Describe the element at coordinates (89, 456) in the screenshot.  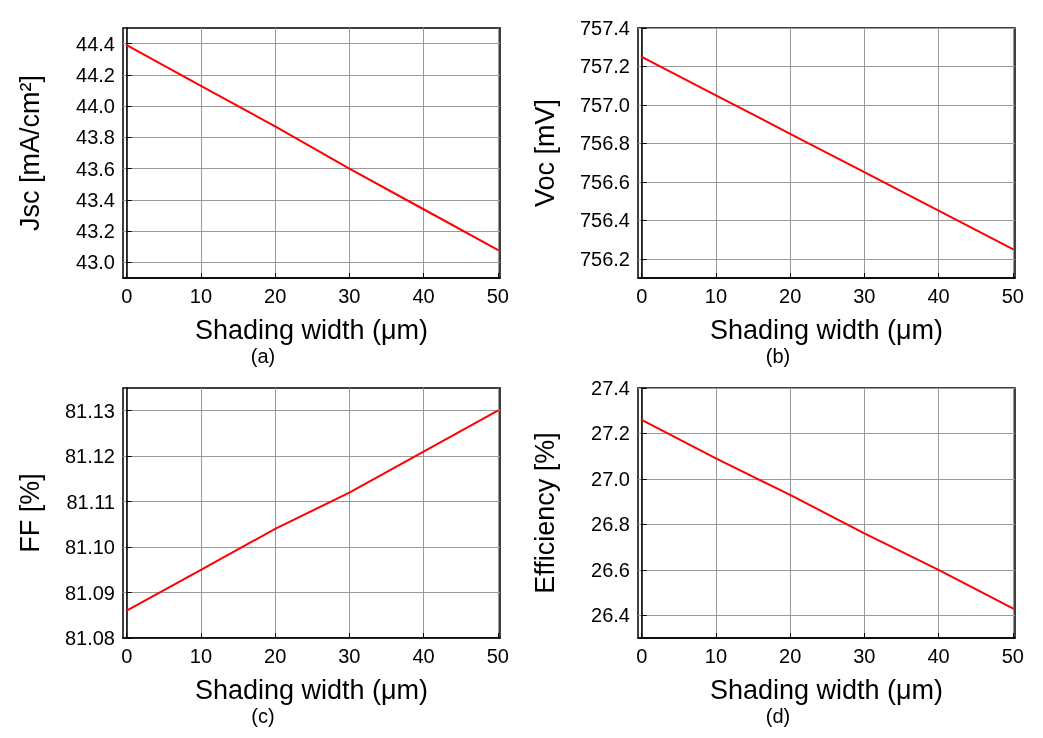
I see `y-tick-label: 81.12` at that location.